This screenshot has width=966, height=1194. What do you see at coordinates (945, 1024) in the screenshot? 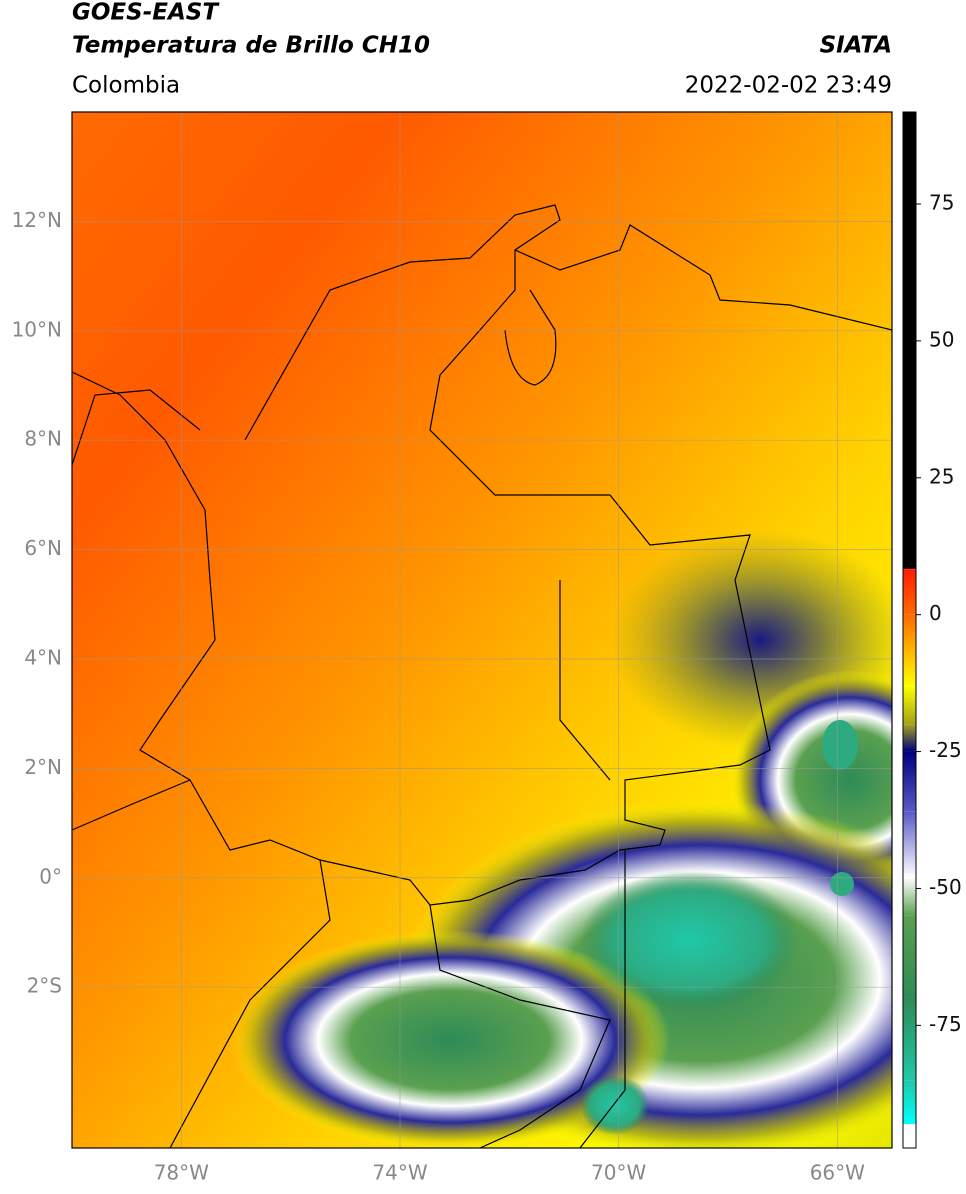
I see `colorbar-tick-label: -75` at bounding box center [945, 1024].